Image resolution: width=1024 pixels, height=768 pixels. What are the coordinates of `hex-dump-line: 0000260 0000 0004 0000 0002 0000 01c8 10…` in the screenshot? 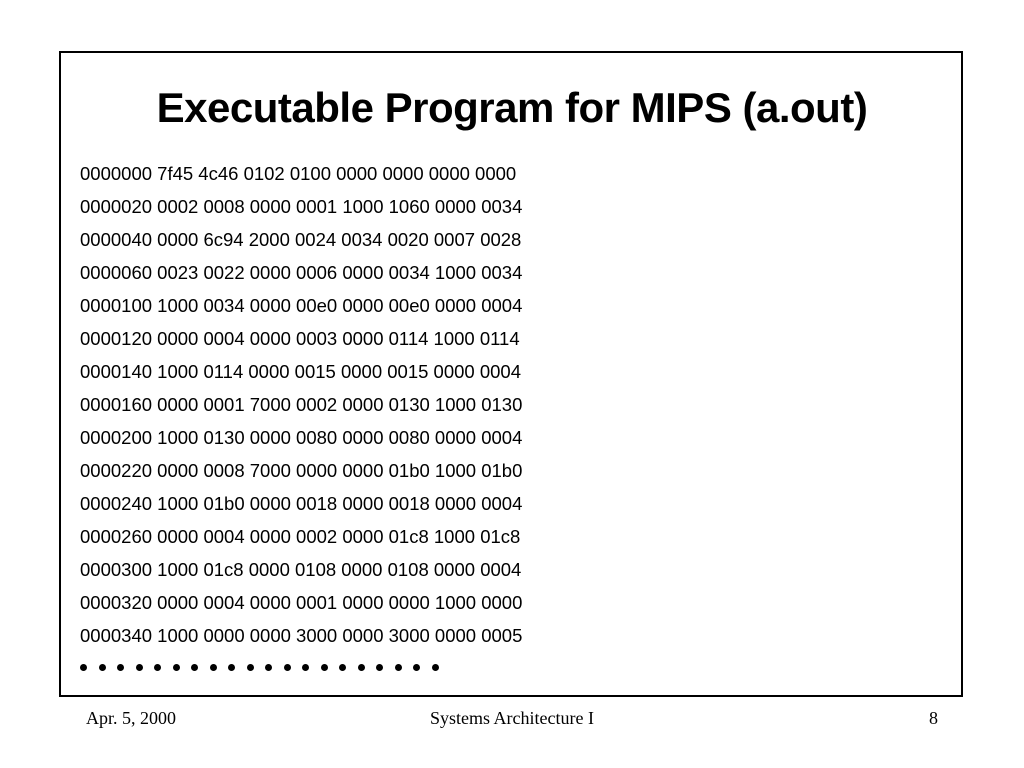 It's located at (300, 536).